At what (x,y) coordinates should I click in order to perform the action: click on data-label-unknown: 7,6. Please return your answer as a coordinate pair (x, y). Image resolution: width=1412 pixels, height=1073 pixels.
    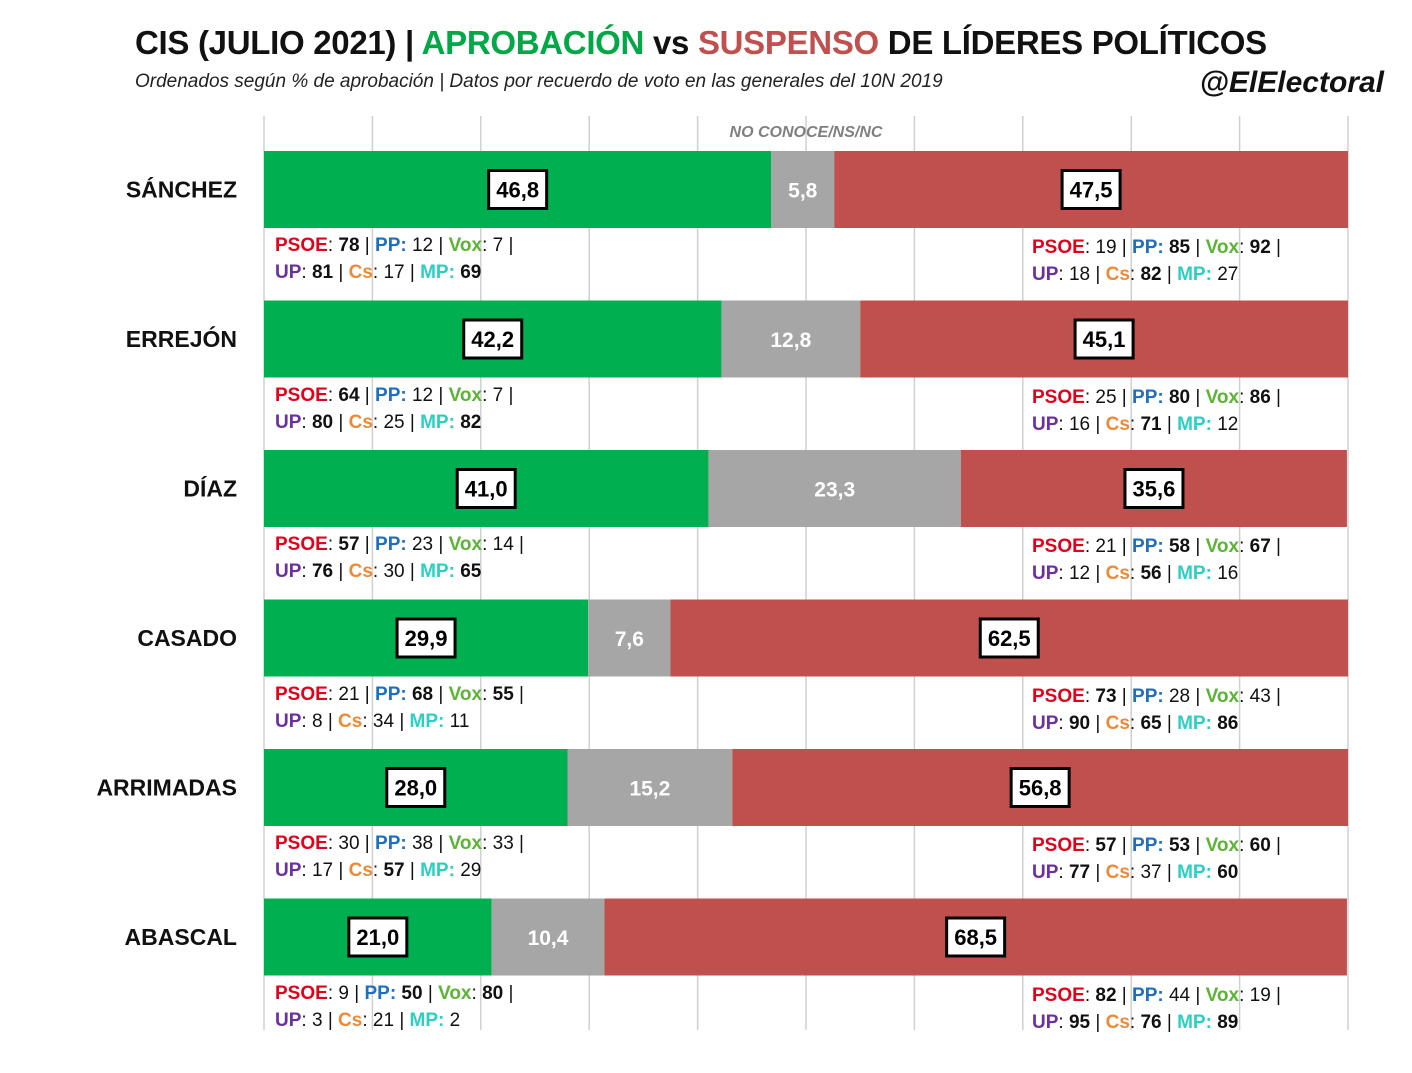
    Looking at the image, I should click on (629, 639).